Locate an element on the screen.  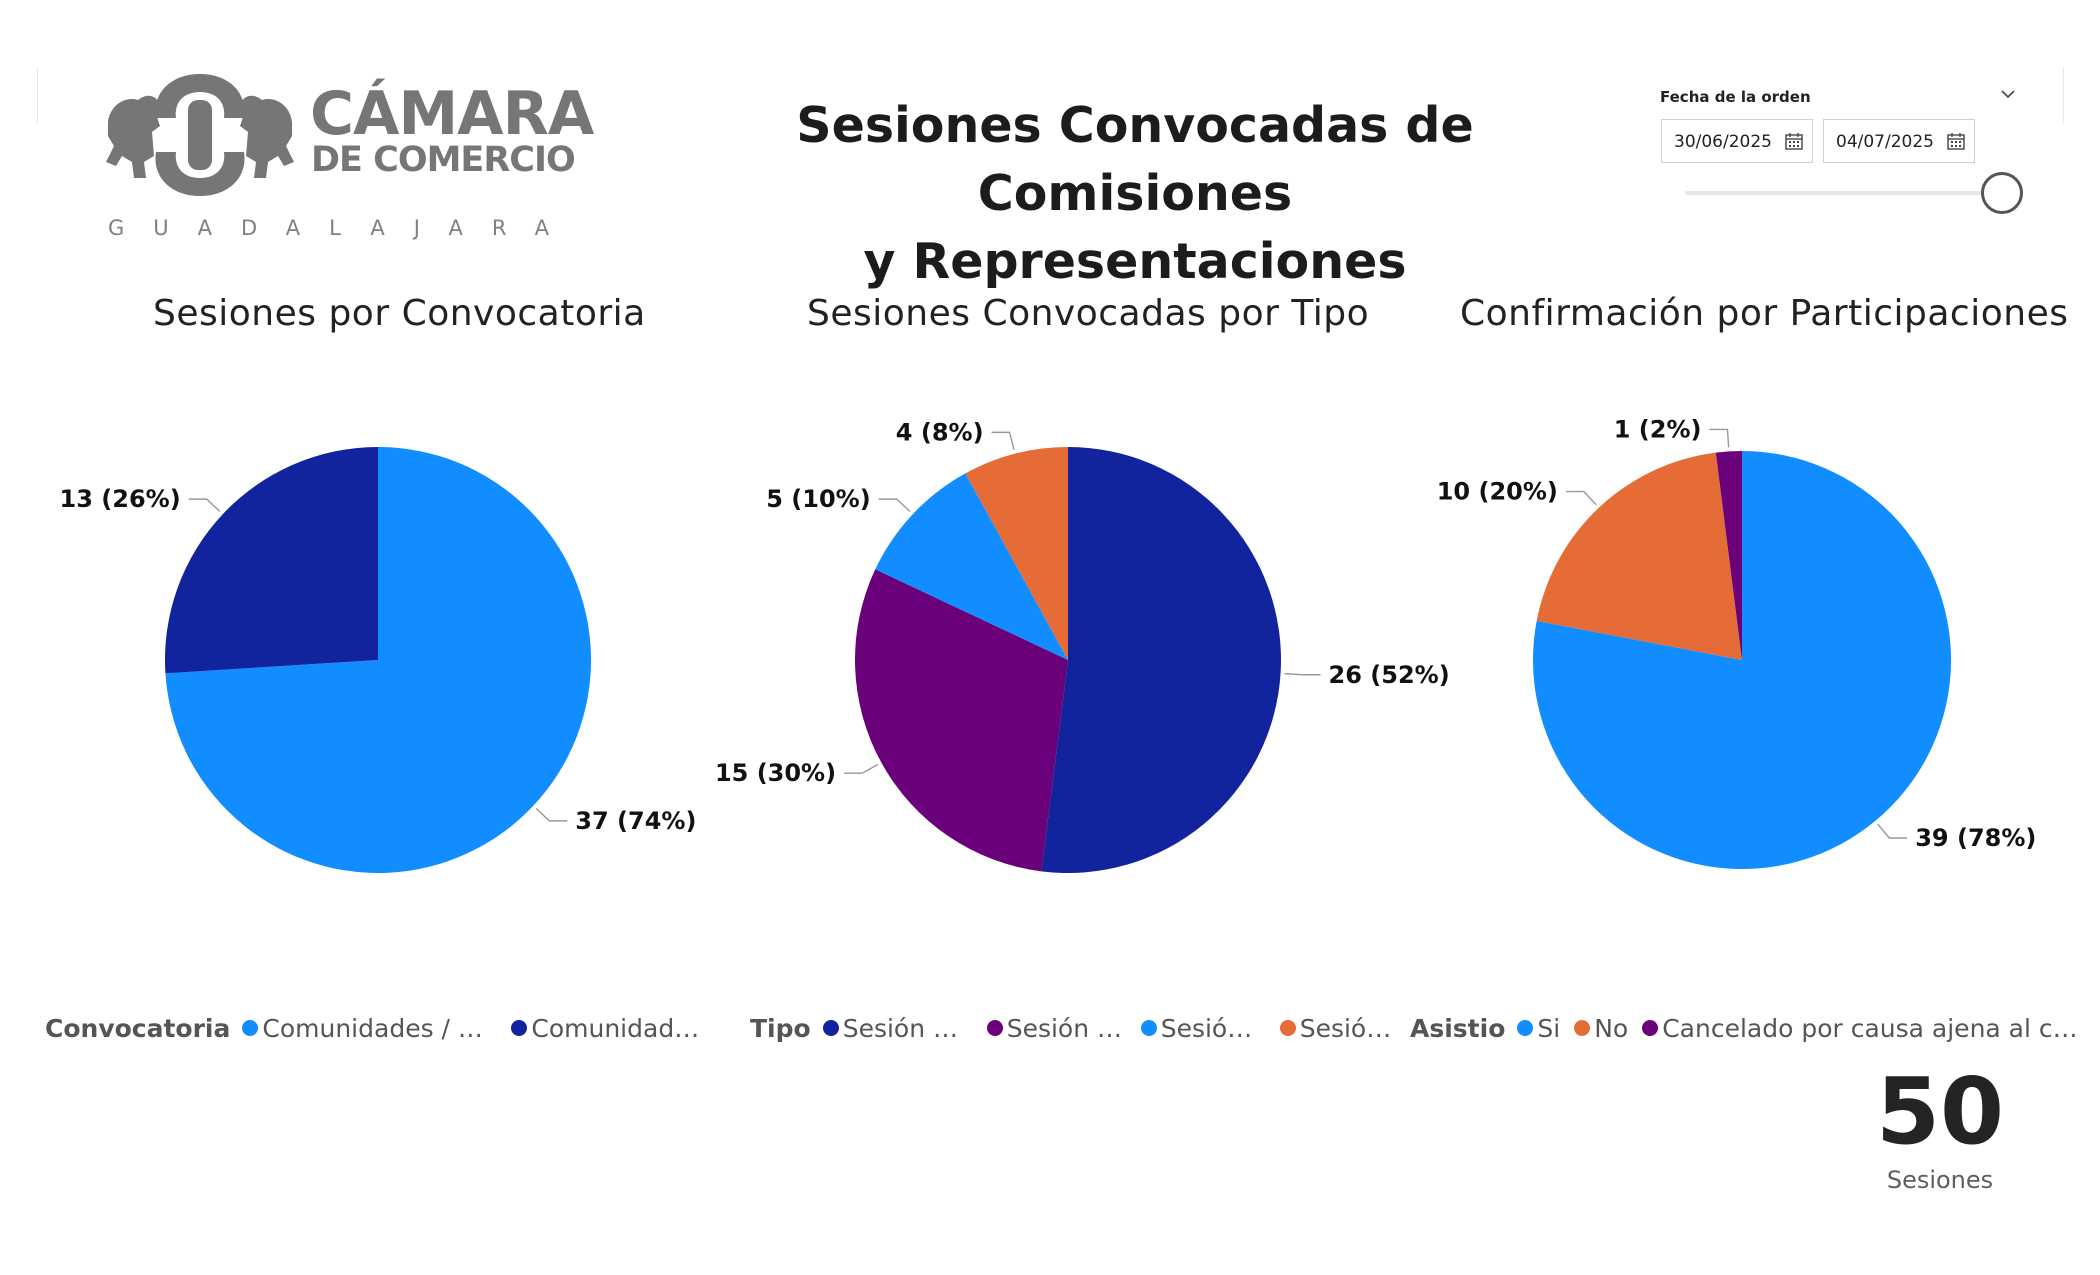
pie-chart: 37 (74%) 13 (26%) is located at coordinates (378, 660).